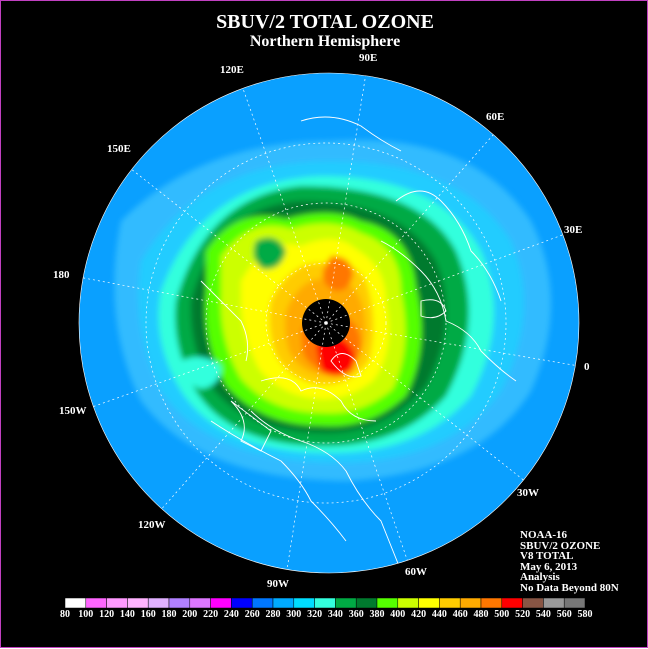 The image size is (648, 649). I want to click on legend-tick-label: 360, so click(356, 614).